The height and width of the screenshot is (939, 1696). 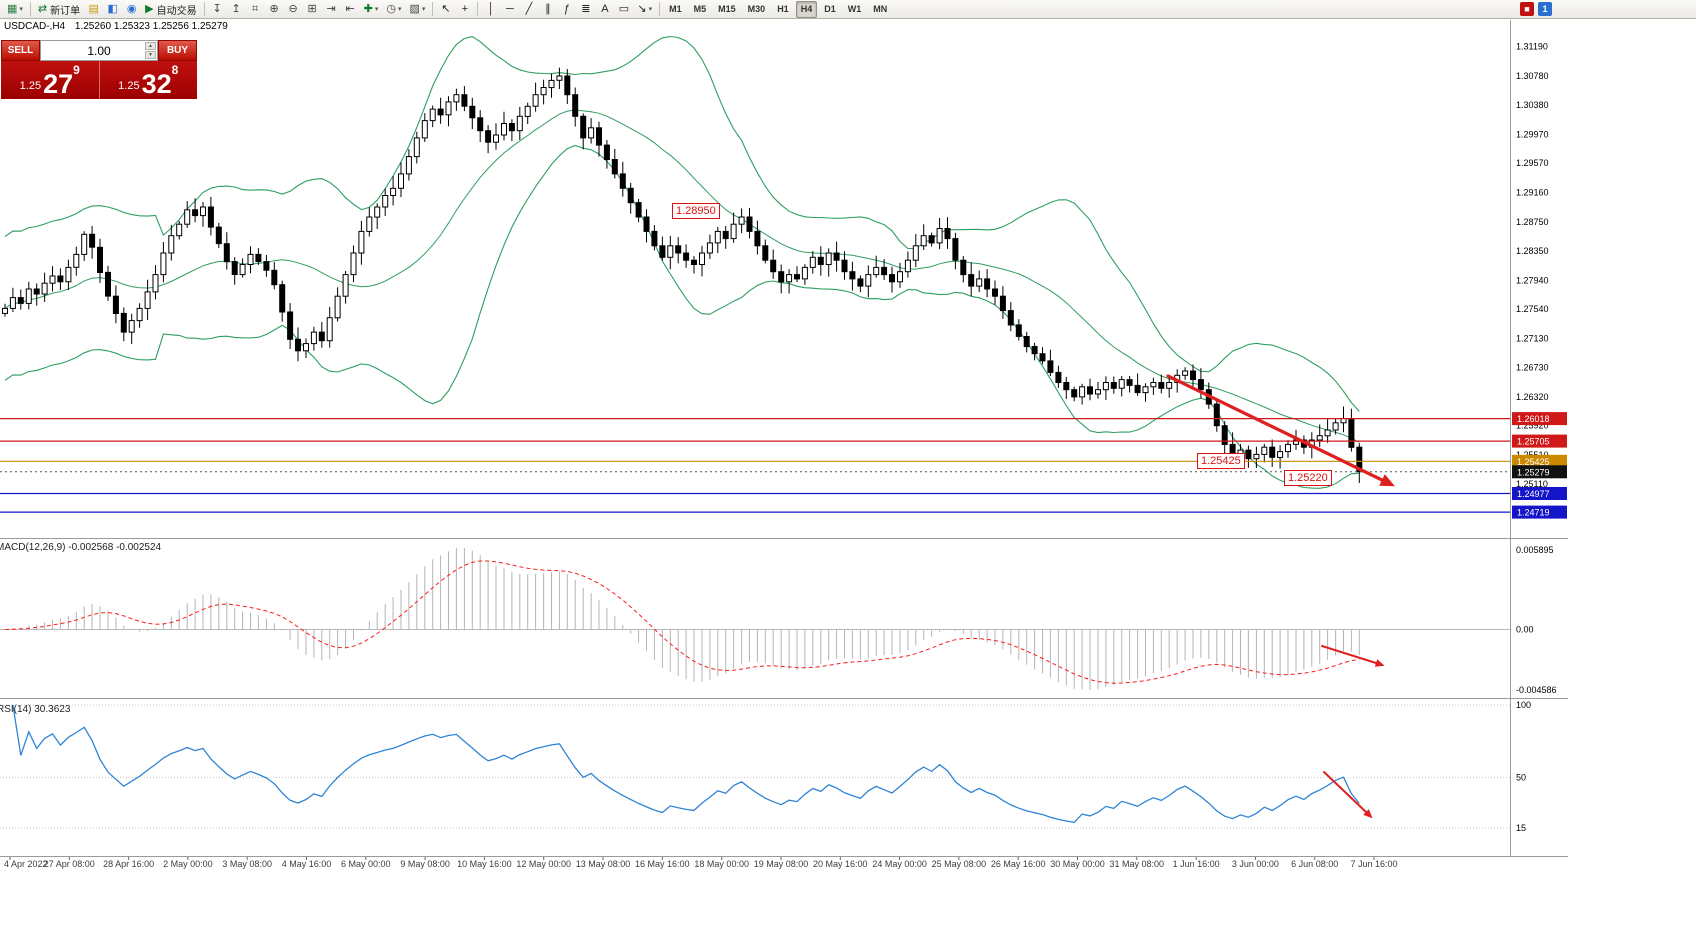 I want to click on timeframe-m5-button: M5, so click(x=700, y=9).